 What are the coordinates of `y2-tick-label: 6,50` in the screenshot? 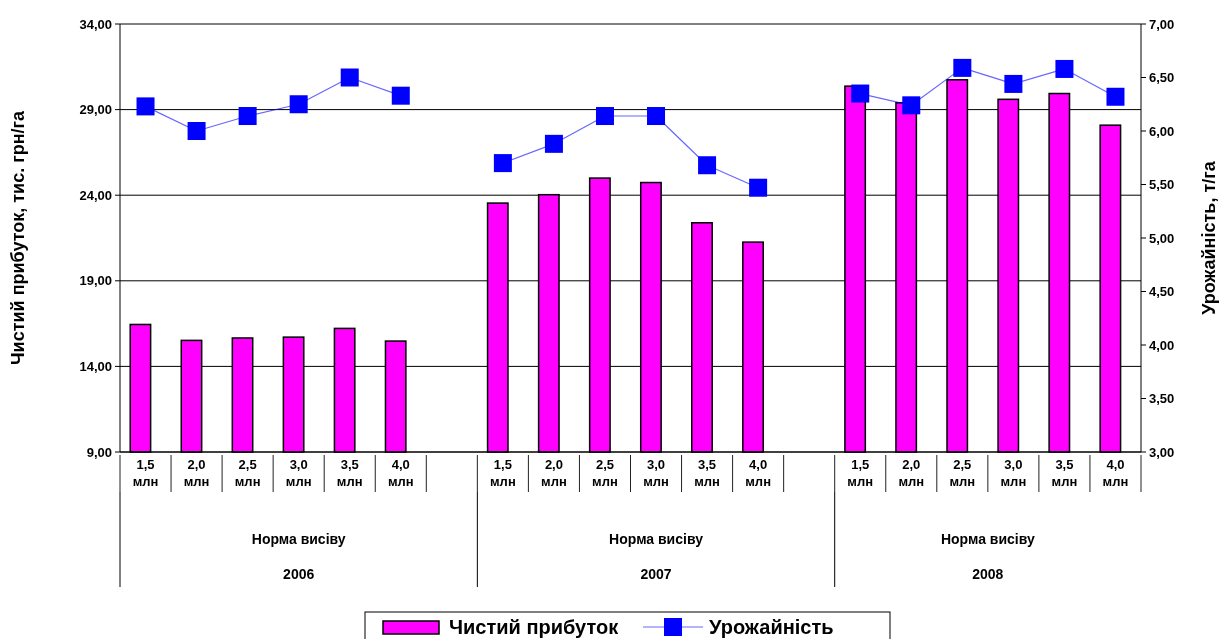 It's located at (1162, 78).